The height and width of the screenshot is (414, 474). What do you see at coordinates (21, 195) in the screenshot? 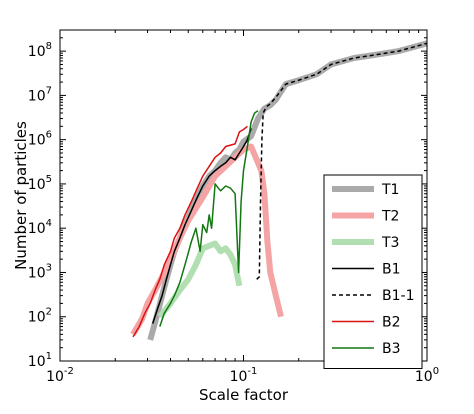
I see `y-axis-label: Number of particles` at bounding box center [21, 195].